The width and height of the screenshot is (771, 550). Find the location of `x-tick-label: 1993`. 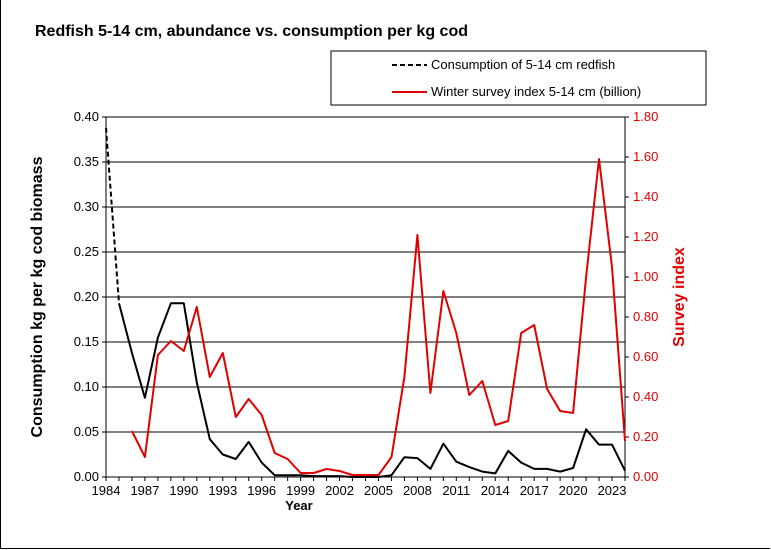

x-tick-label: 1993 is located at coordinates (222, 490).